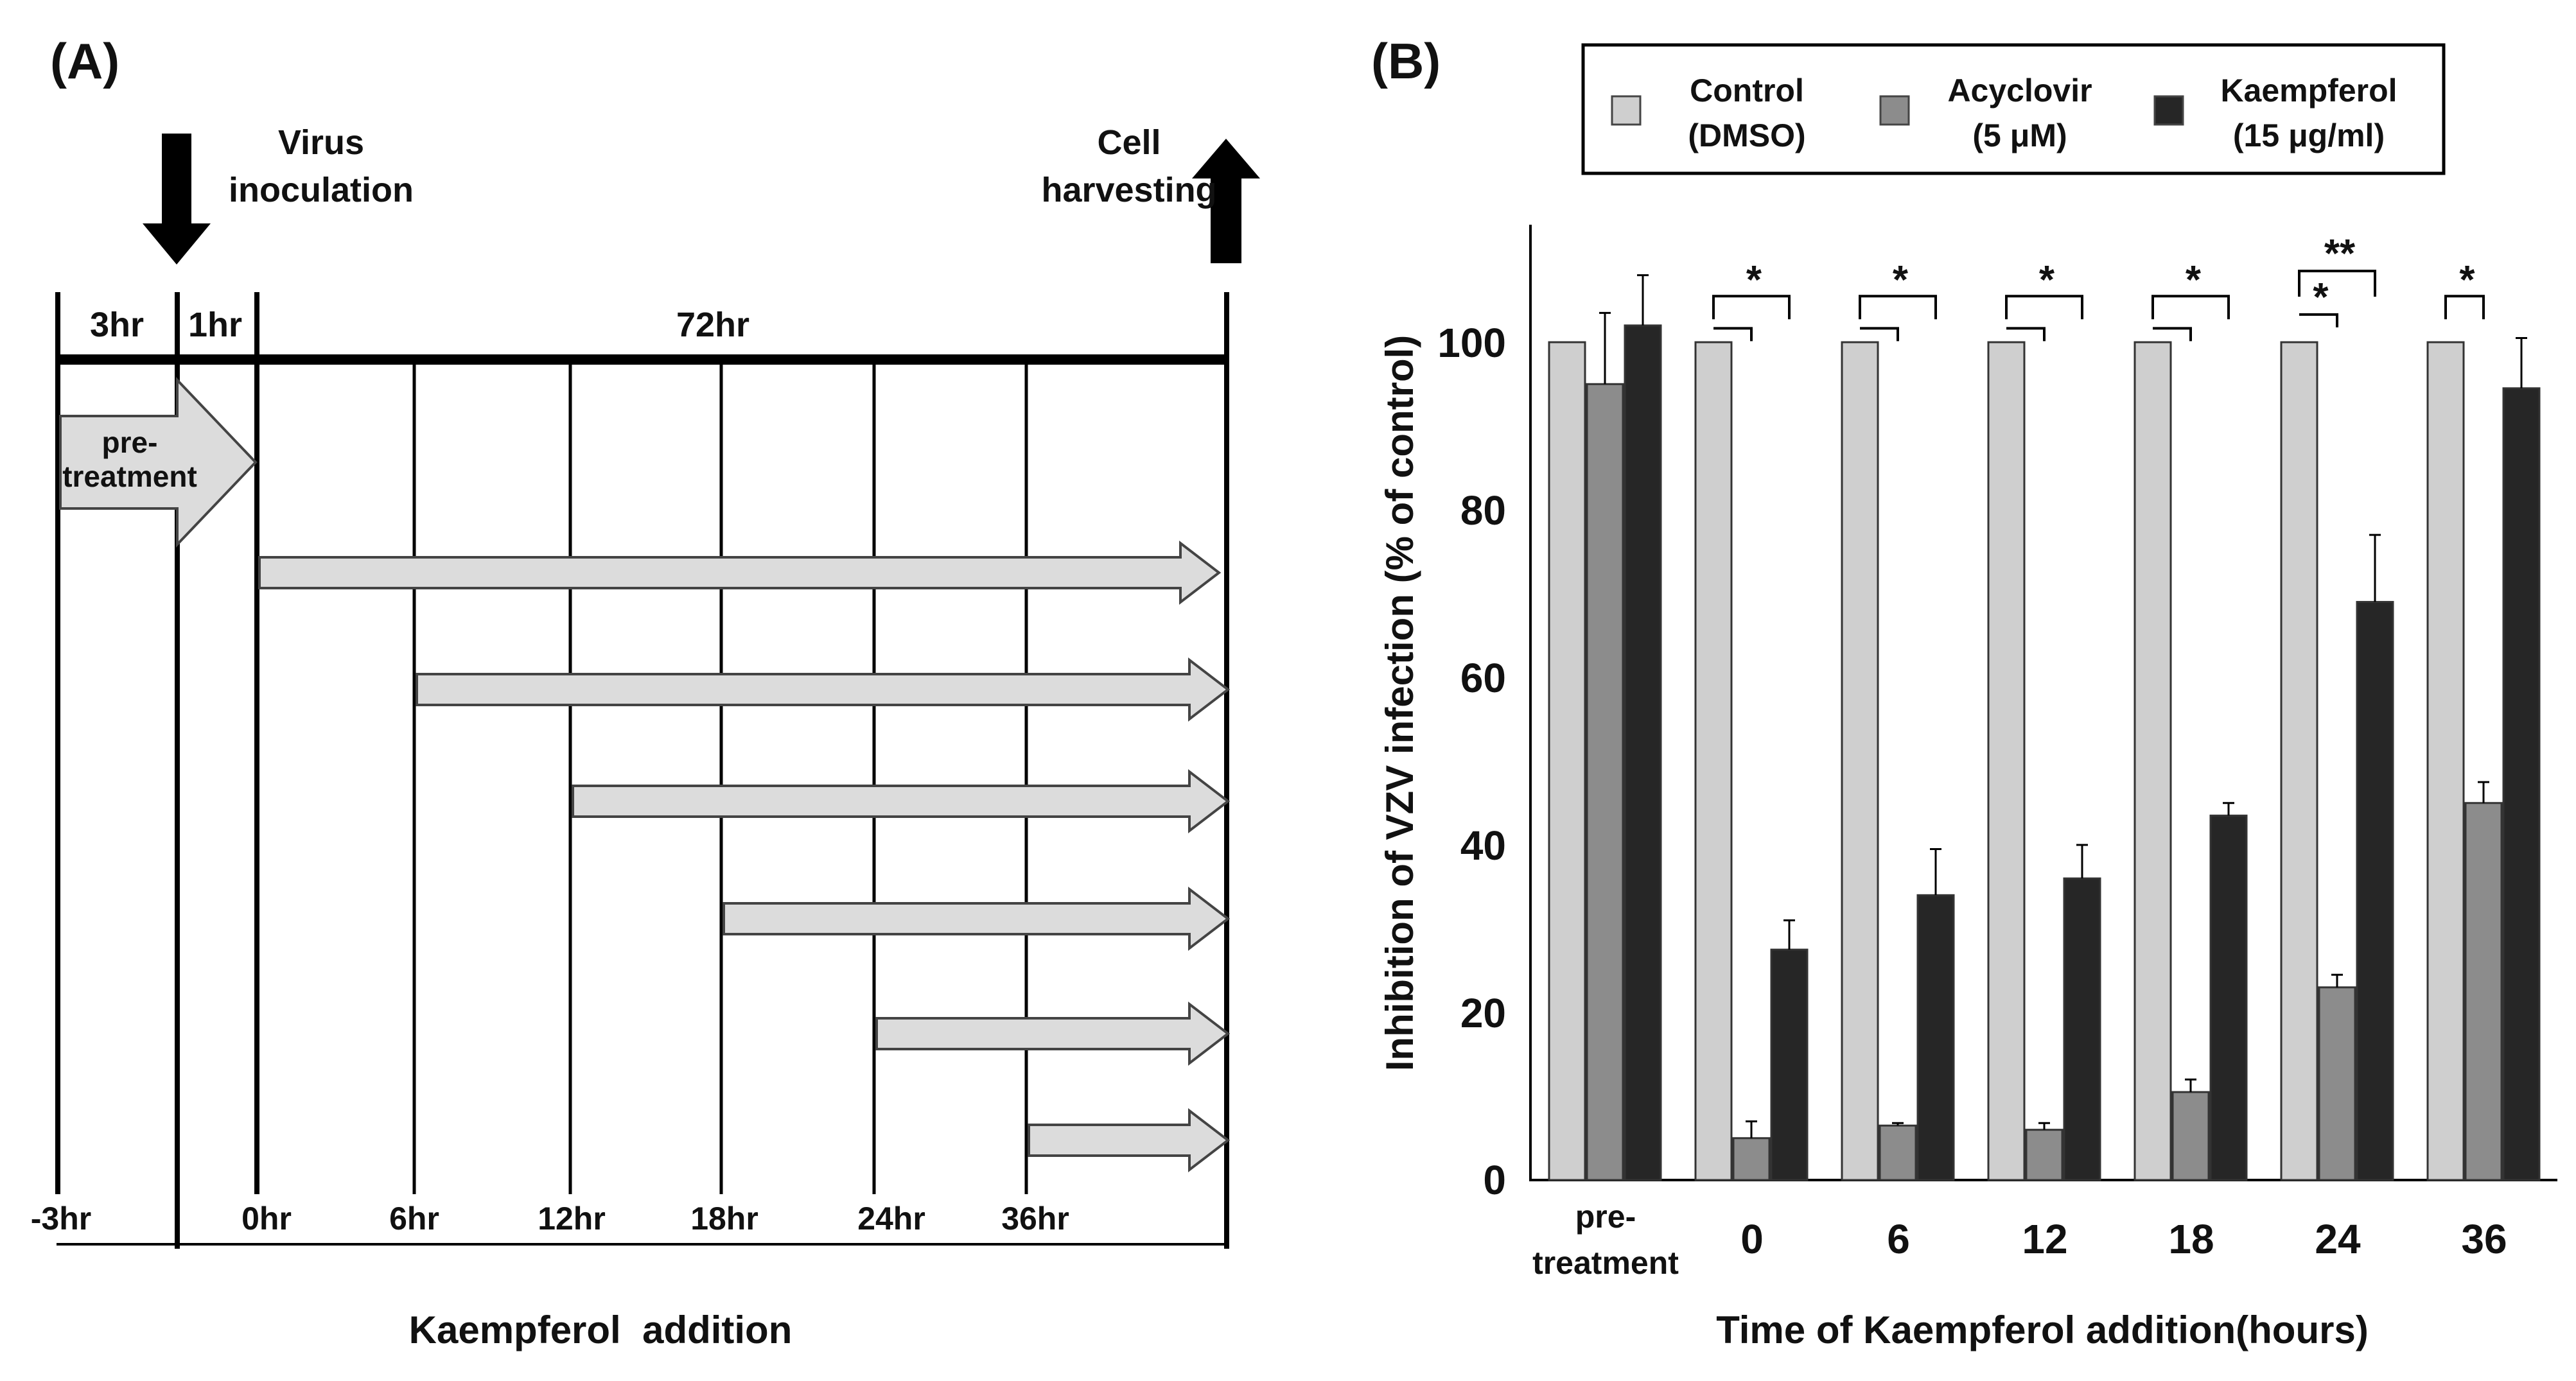 The height and width of the screenshot is (1381, 2576). I want to click on sig-star-18: *, so click(2194, 280).